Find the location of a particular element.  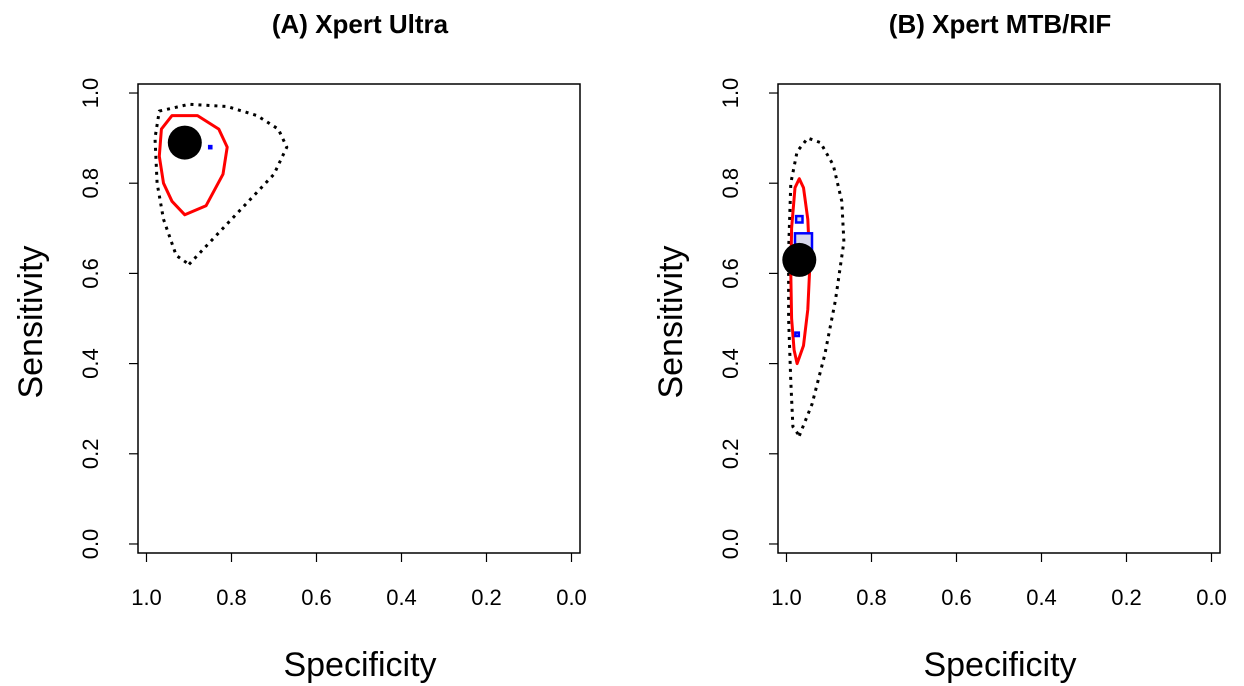

panel-b-prediction-region is located at coordinates (816, 287).